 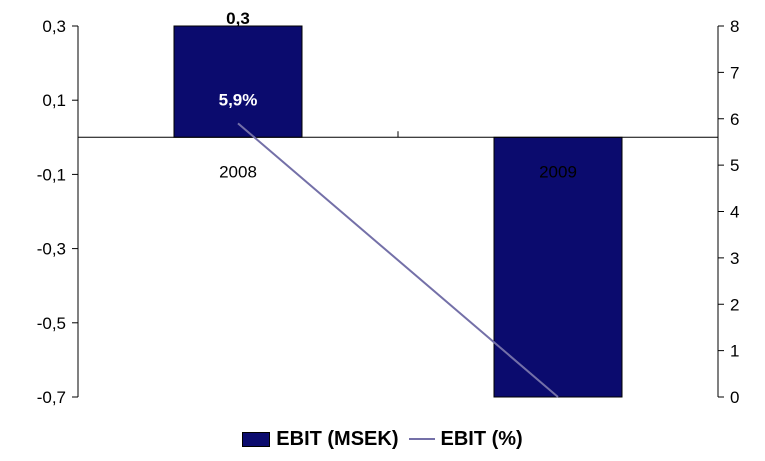 What do you see at coordinates (734, 72) in the screenshot?
I see `y-right-tick-label: 7` at bounding box center [734, 72].